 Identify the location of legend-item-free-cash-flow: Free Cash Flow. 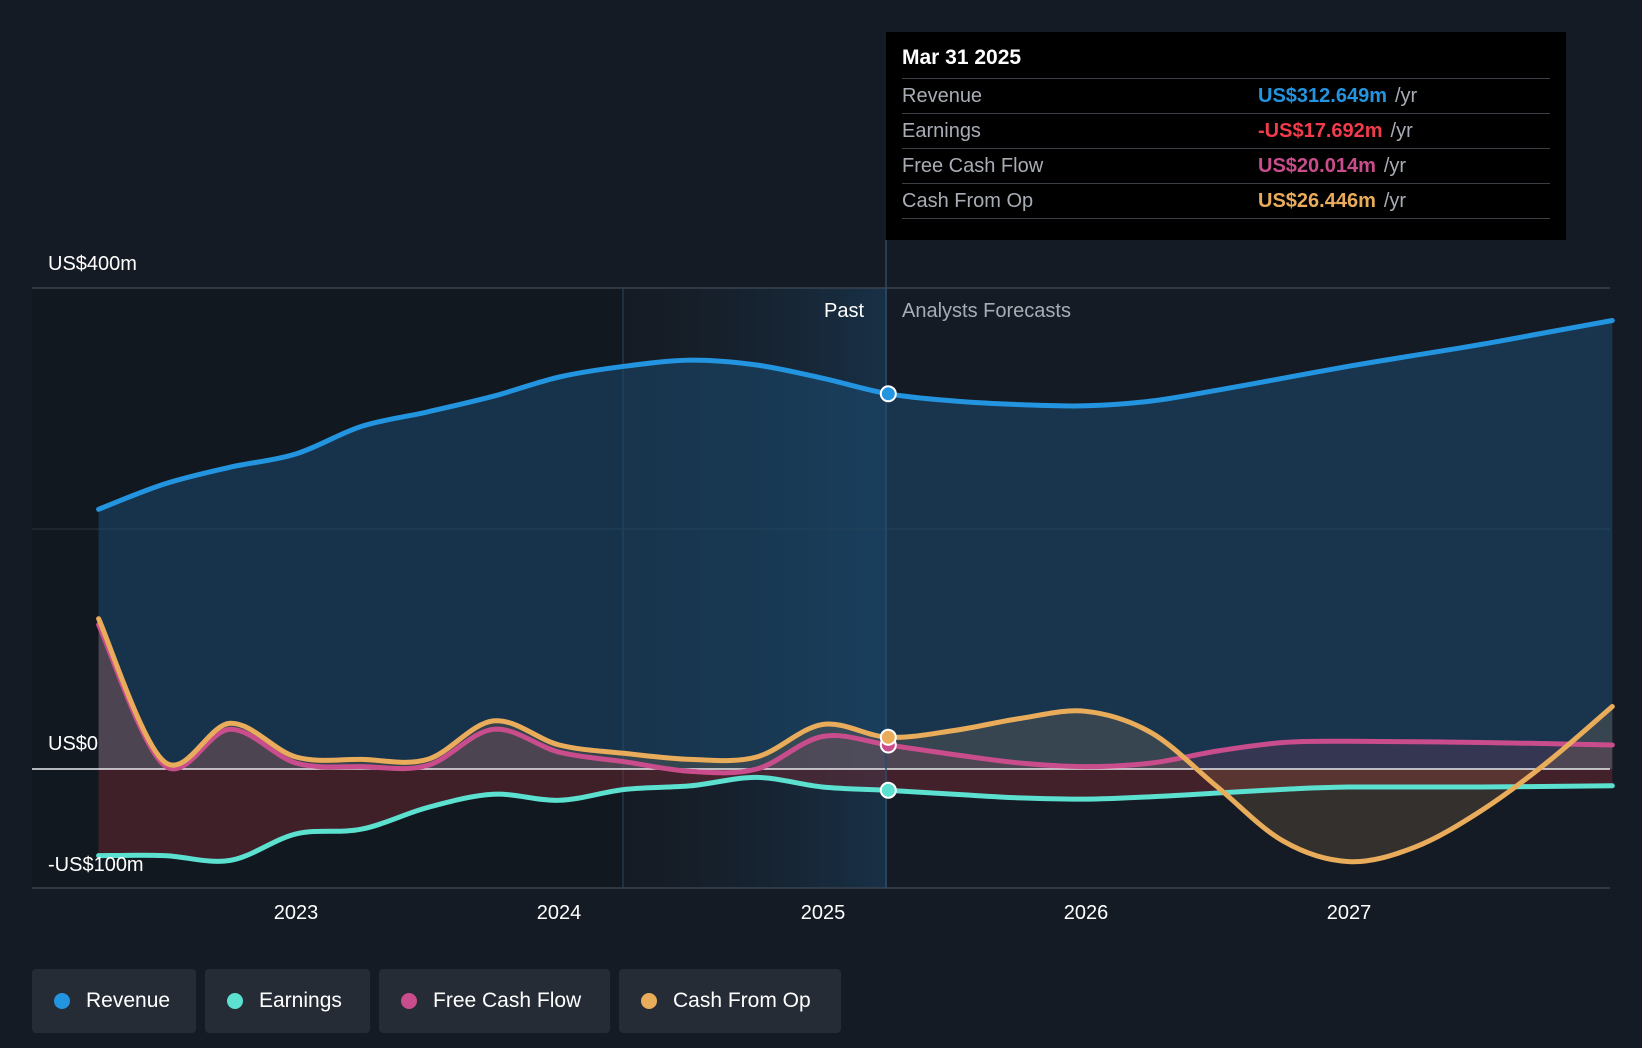
(494, 1001).